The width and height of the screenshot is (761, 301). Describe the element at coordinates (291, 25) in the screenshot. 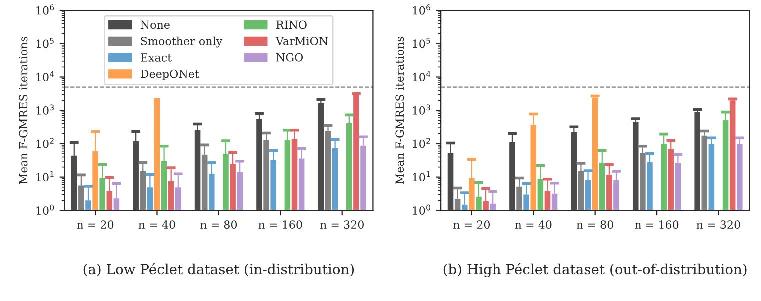

I see `legend-label: RINO` at that location.